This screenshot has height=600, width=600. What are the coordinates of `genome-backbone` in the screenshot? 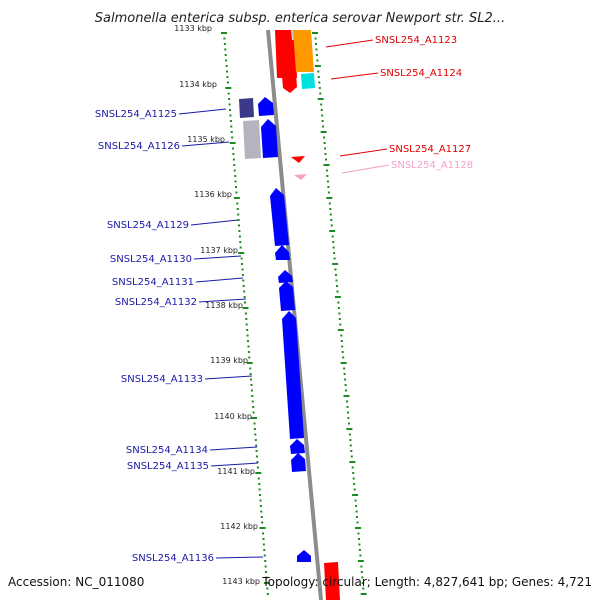 It's located at (294, 314).